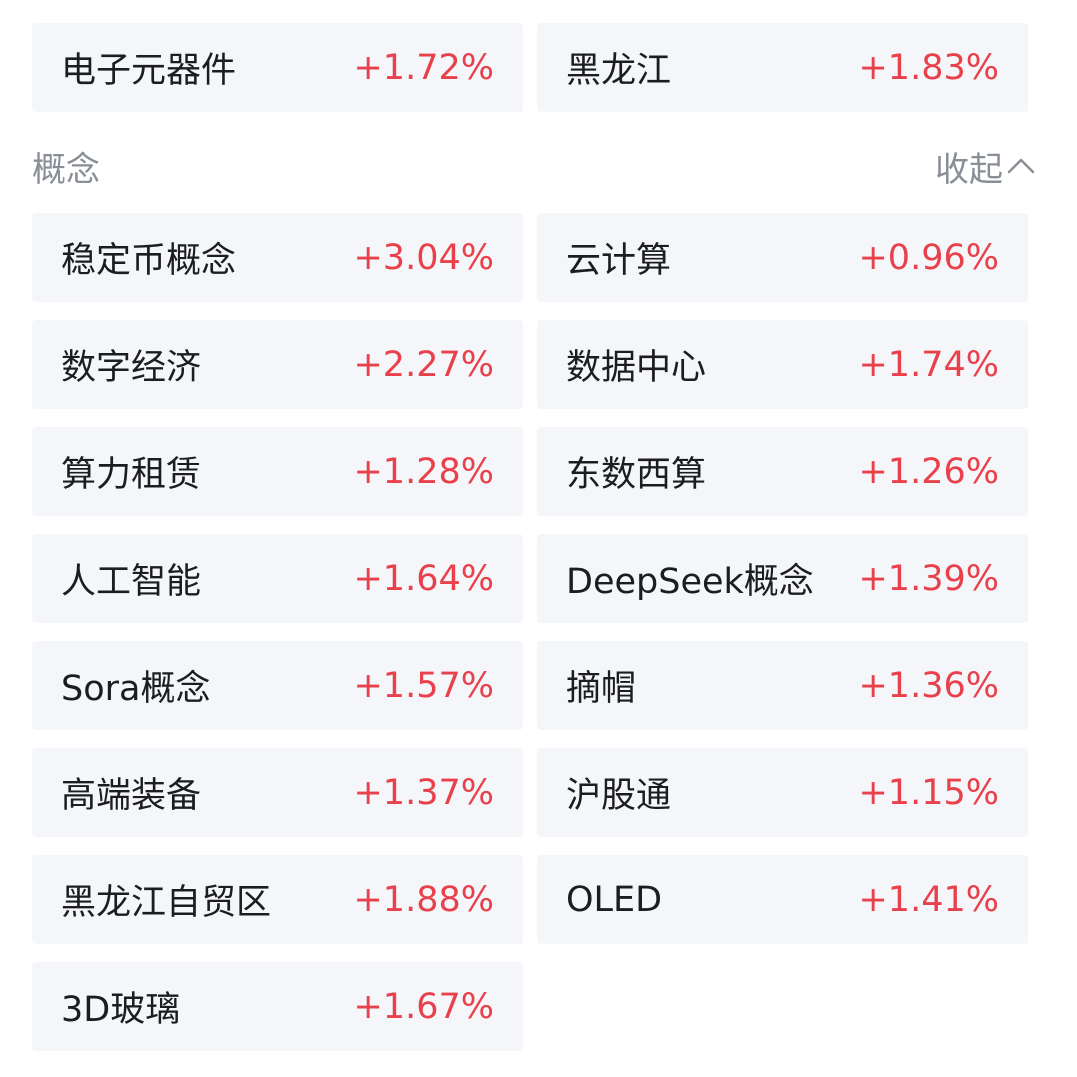  Describe the element at coordinates (423, 257) in the screenshot. I see `concept-change: +3.04%` at that location.